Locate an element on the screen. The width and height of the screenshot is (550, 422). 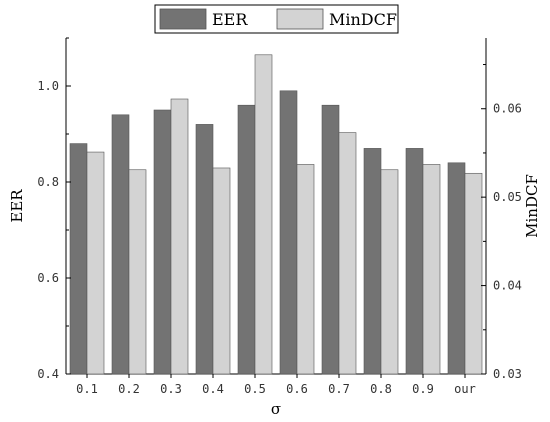
y2-tick-label: 0.03 is located at coordinates (507, 374).